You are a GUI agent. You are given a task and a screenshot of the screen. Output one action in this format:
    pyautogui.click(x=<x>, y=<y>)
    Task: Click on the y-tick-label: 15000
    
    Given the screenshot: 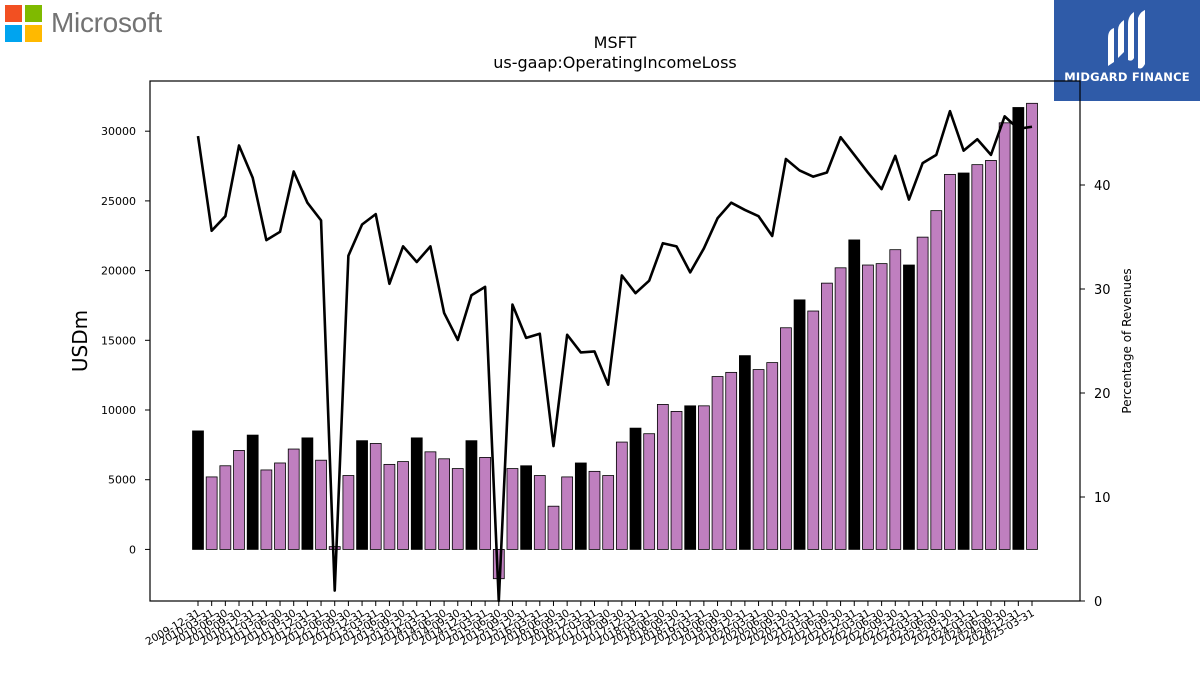 What is the action you would take?
    pyautogui.click(x=118, y=340)
    